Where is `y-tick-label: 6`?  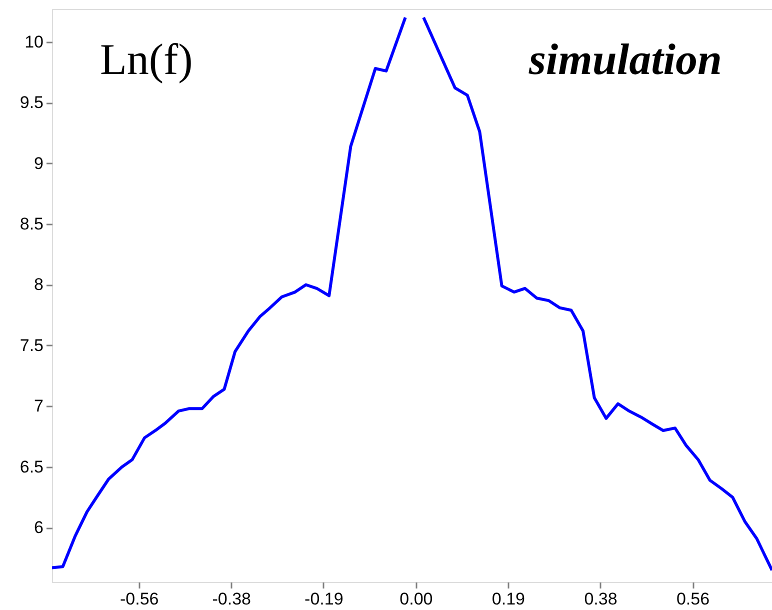 y-tick-label: 6 is located at coordinates (39, 528).